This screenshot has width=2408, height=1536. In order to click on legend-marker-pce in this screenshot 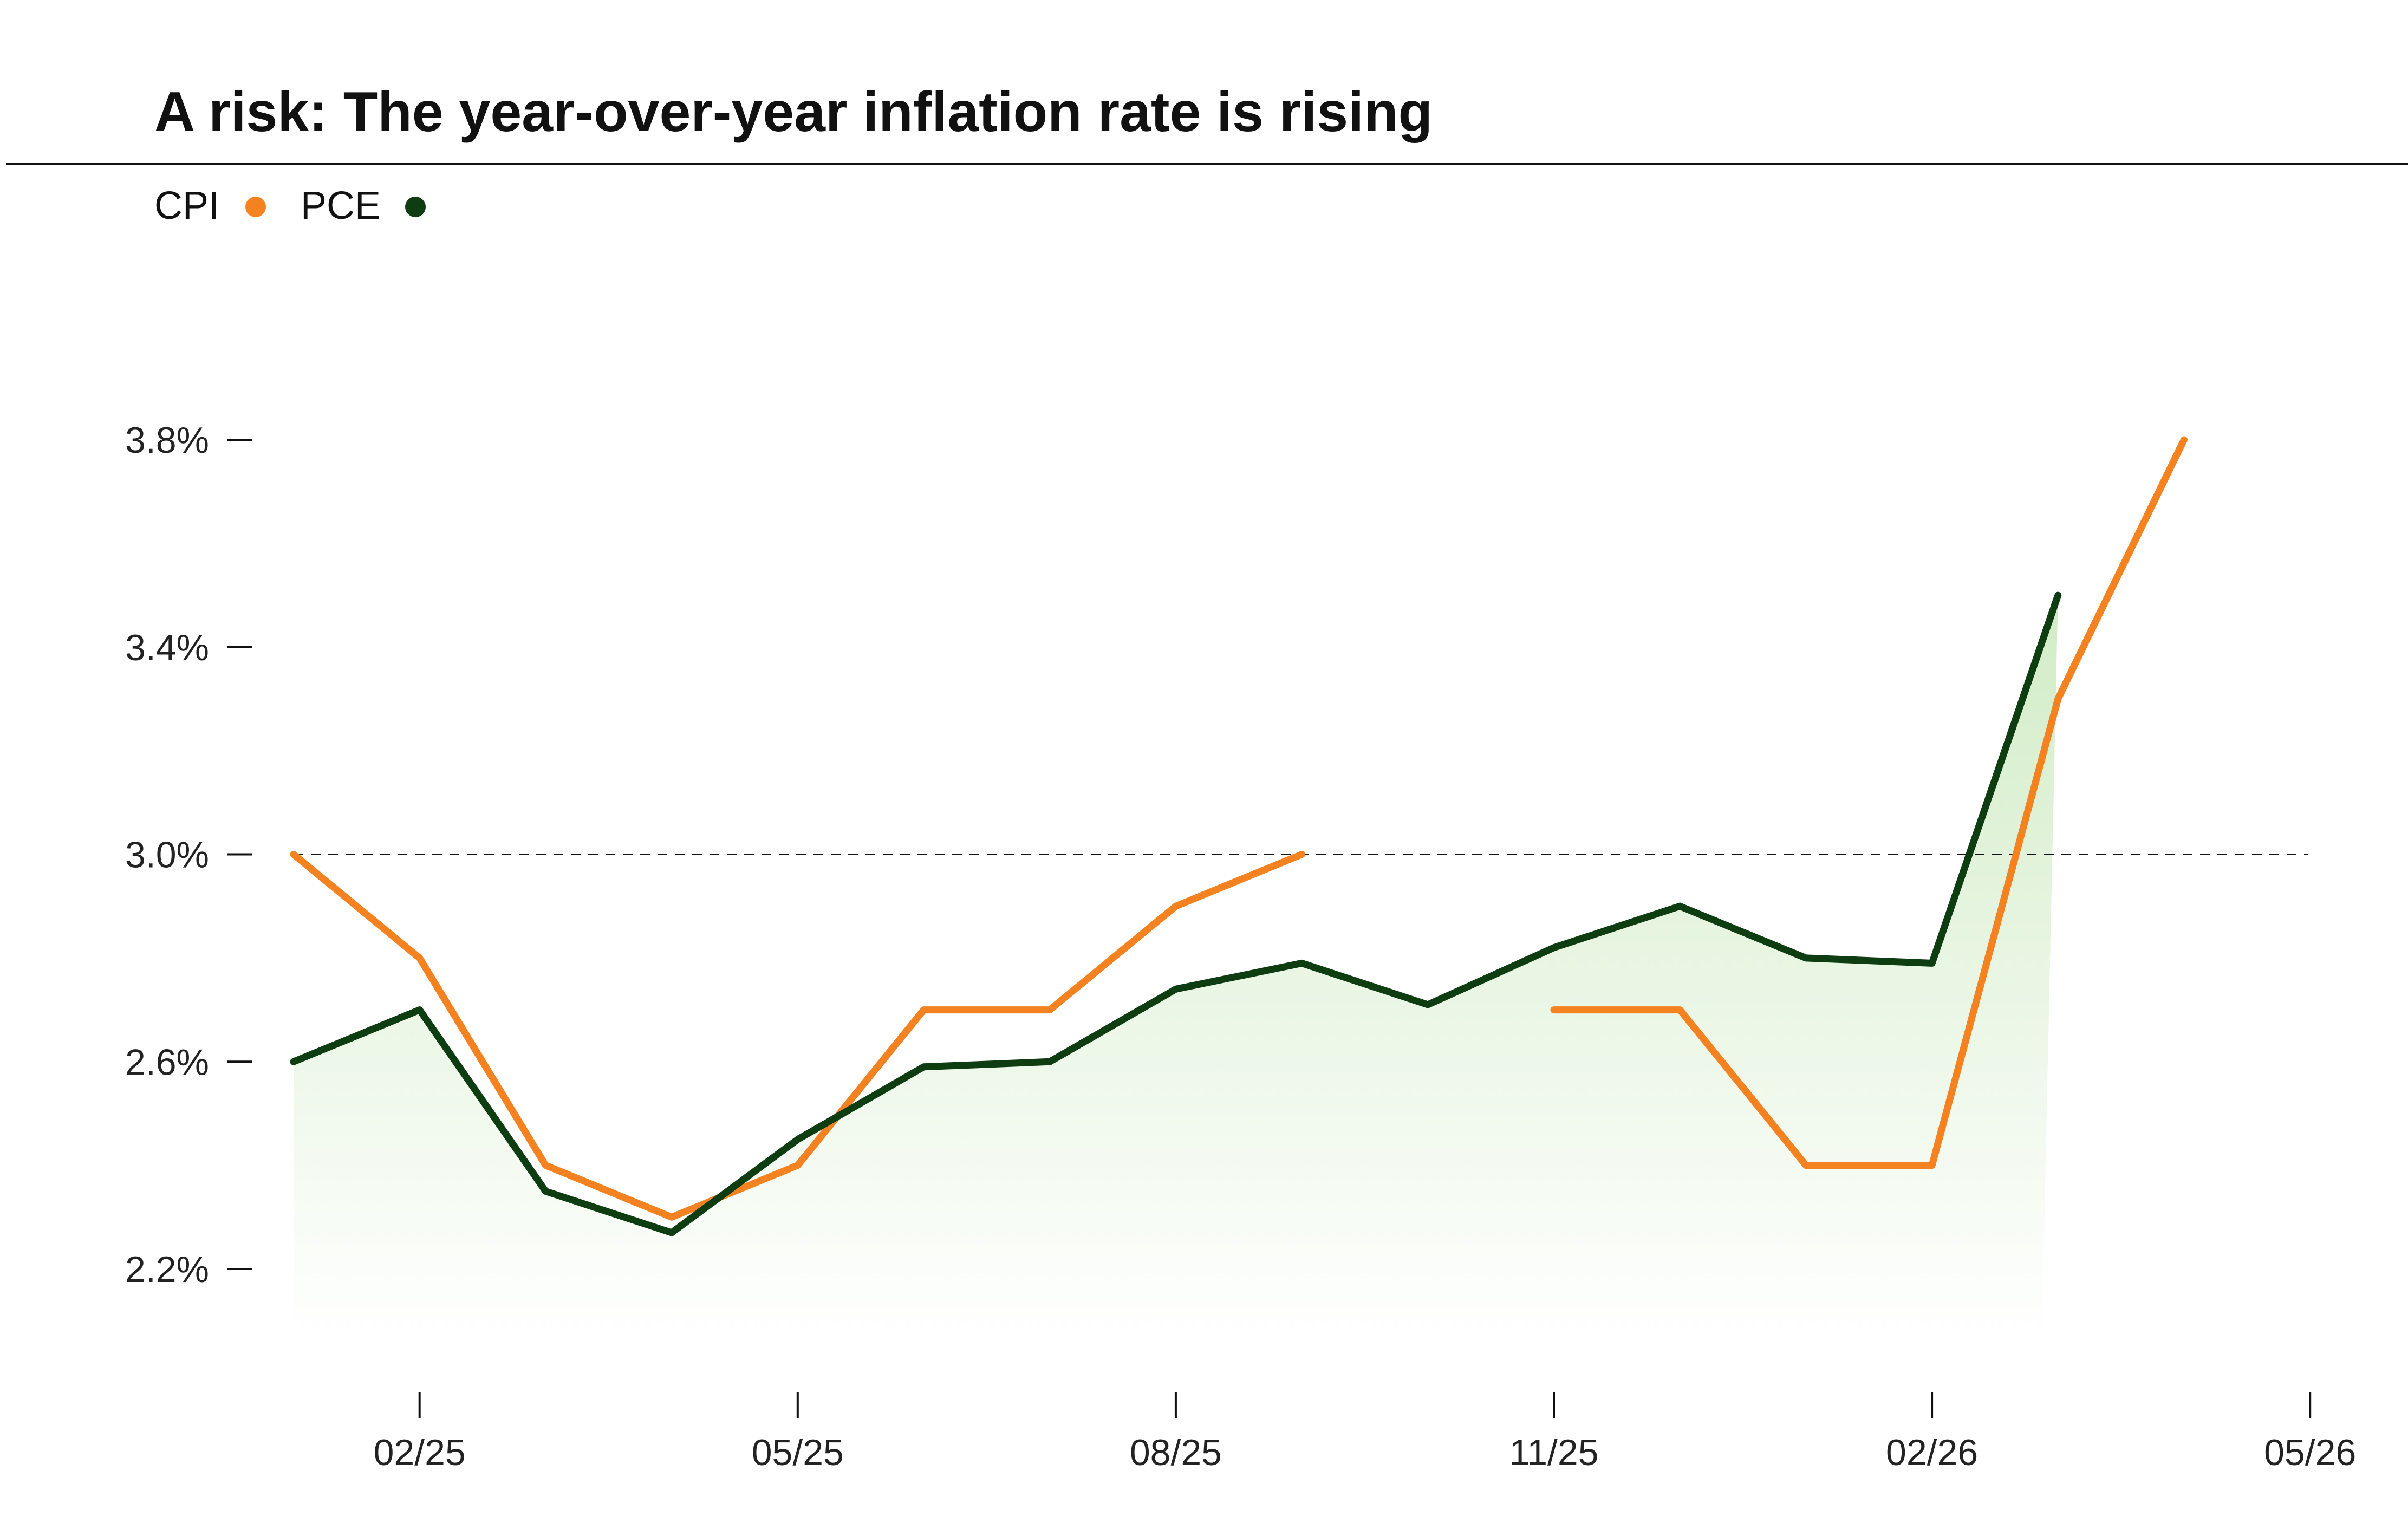, I will do `click(415, 207)`.